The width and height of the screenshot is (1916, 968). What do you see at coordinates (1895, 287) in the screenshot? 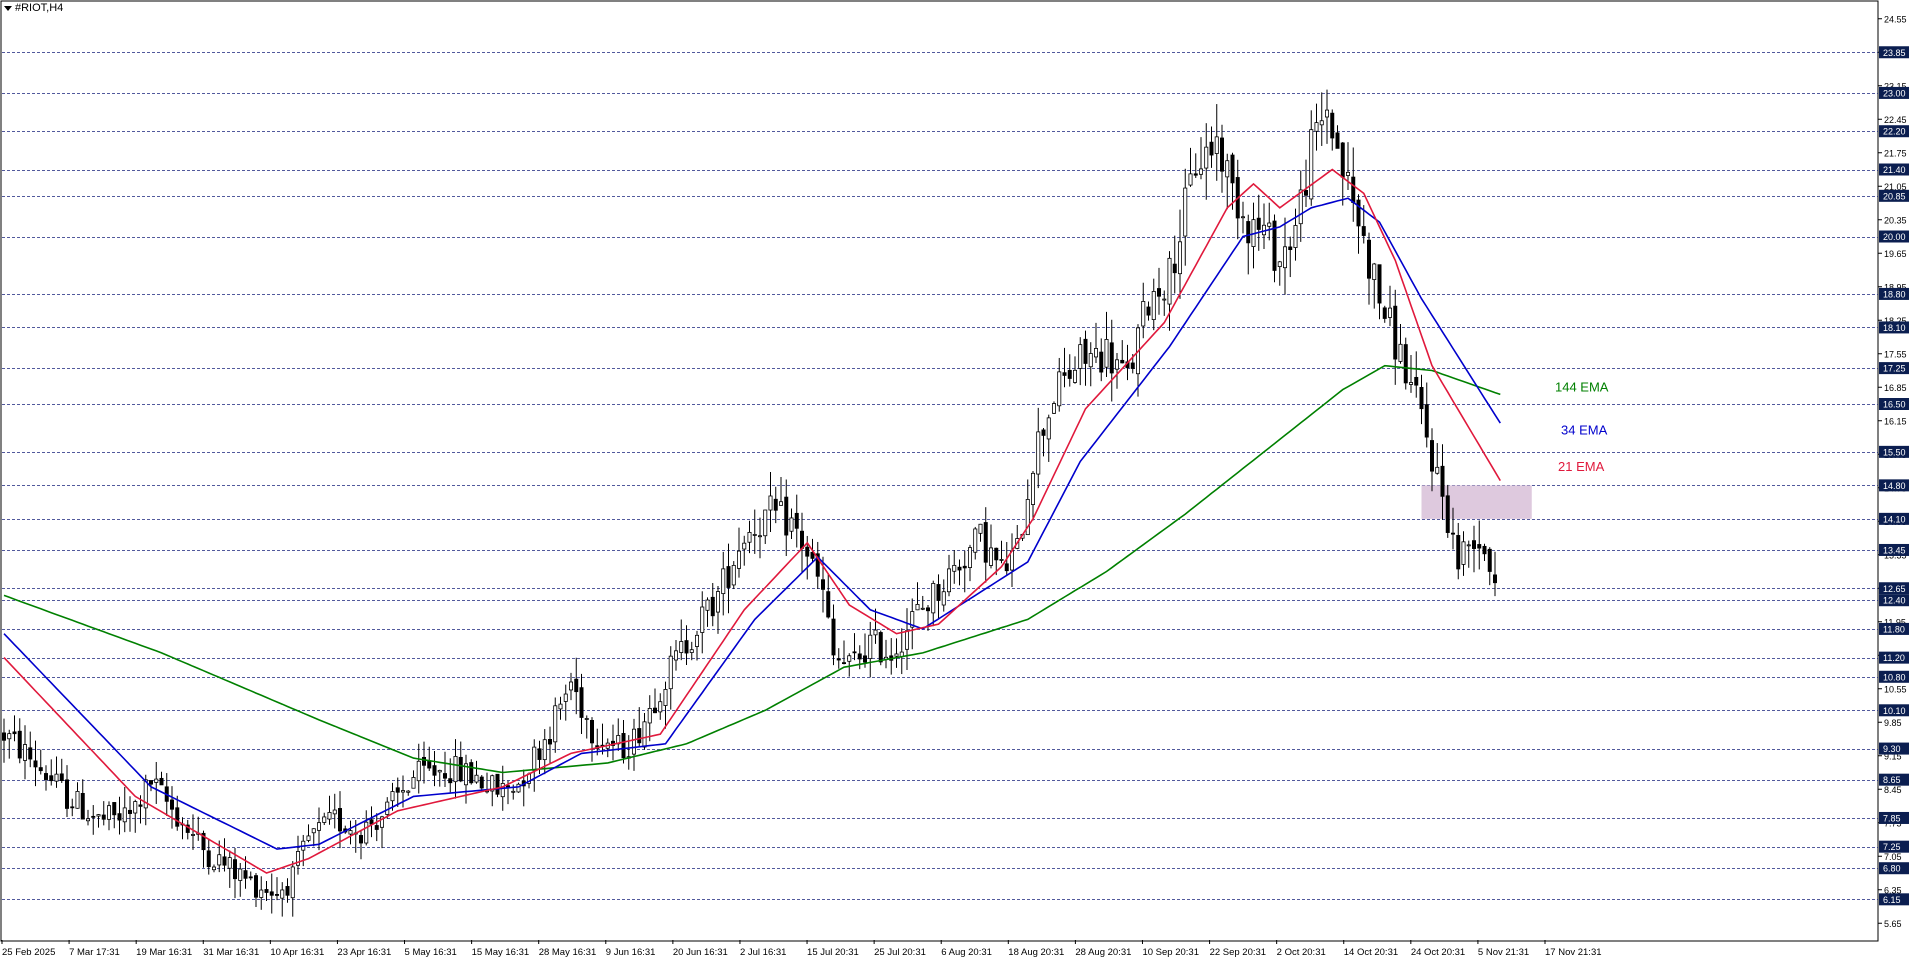
I see `y-tick-label: 18.95` at bounding box center [1895, 287].